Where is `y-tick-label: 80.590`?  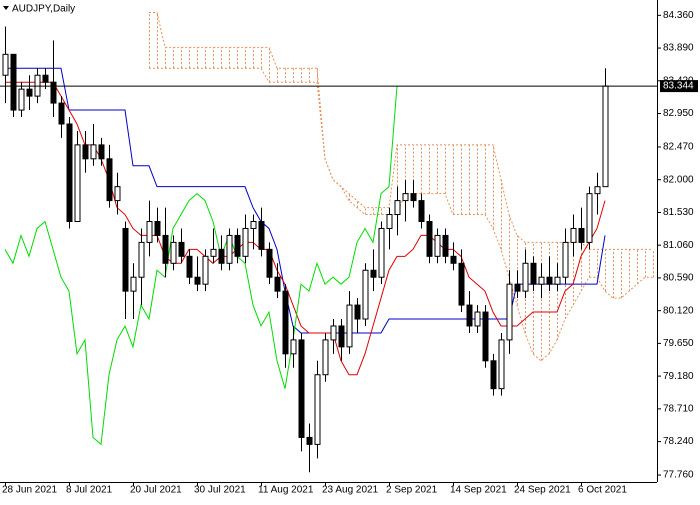 y-tick-label: 80.590 is located at coordinates (678, 278).